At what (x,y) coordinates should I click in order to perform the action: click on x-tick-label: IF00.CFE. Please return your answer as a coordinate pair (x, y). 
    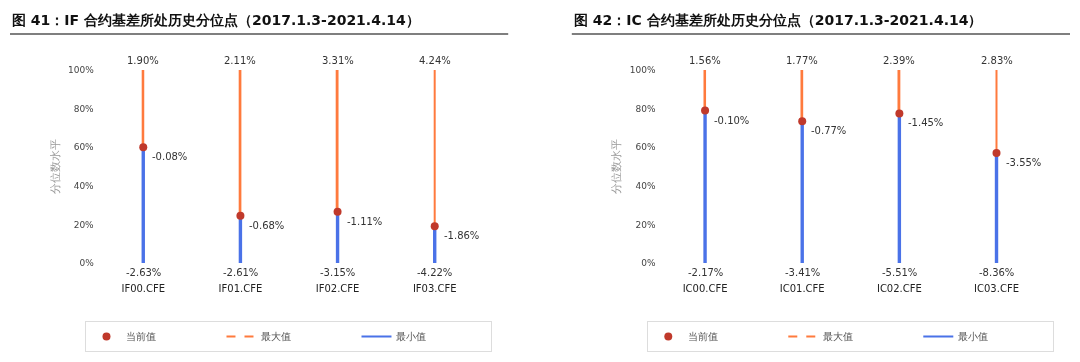
    Looking at the image, I should click on (143, 288).